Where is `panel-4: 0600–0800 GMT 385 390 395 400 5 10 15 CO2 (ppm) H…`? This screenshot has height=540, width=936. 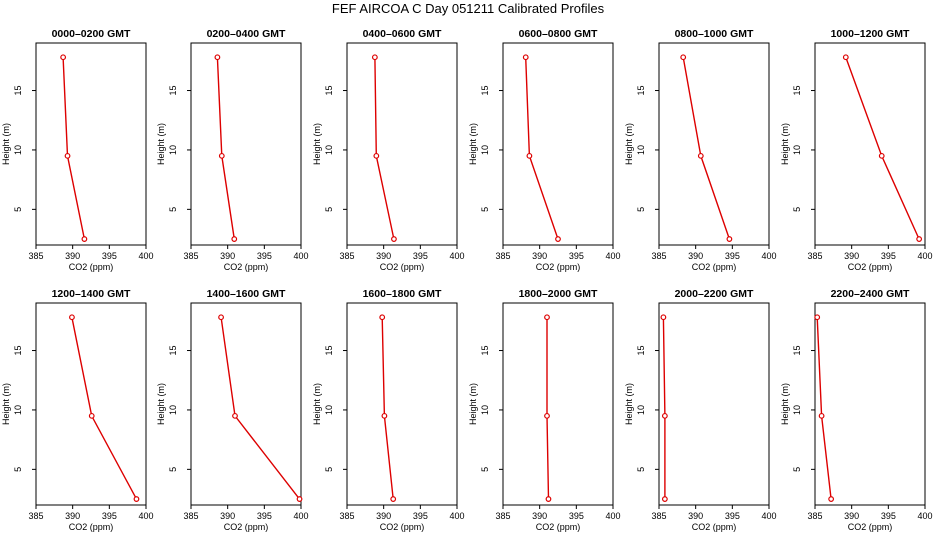 panel-4: 0600–0800 GMT 385 390 395 400 5 10 15 CO2 (ppm) H… is located at coordinates (544, 150).